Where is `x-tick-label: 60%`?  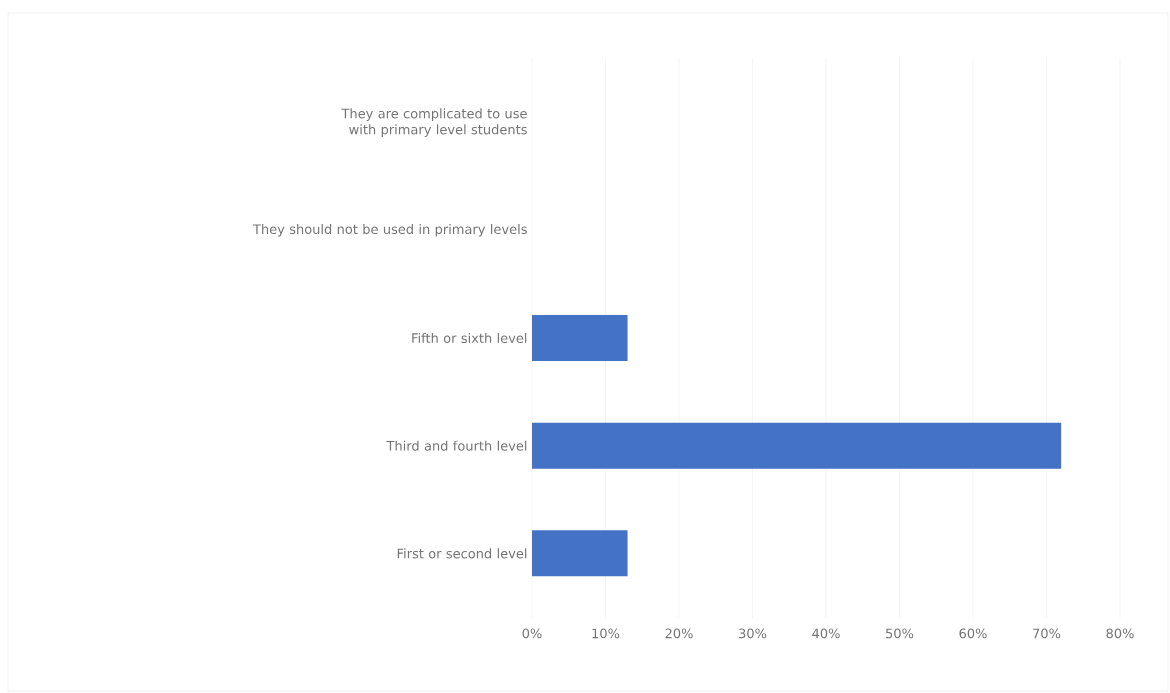
x-tick-label: 60% is located at coordinates (973, 633).